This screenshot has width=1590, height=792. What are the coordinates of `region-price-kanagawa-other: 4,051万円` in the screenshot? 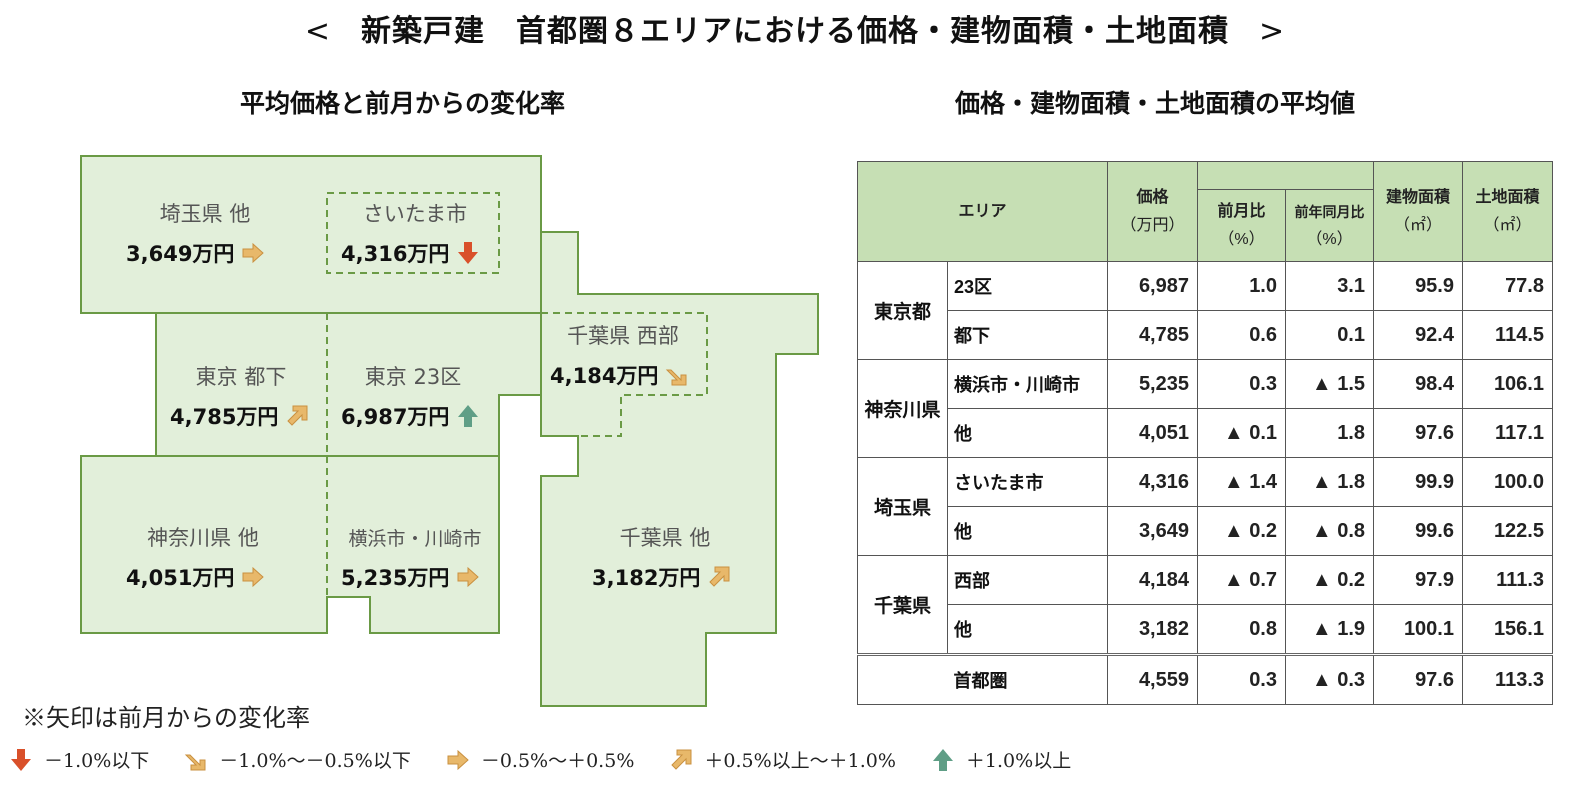 It's located at (196, 577).